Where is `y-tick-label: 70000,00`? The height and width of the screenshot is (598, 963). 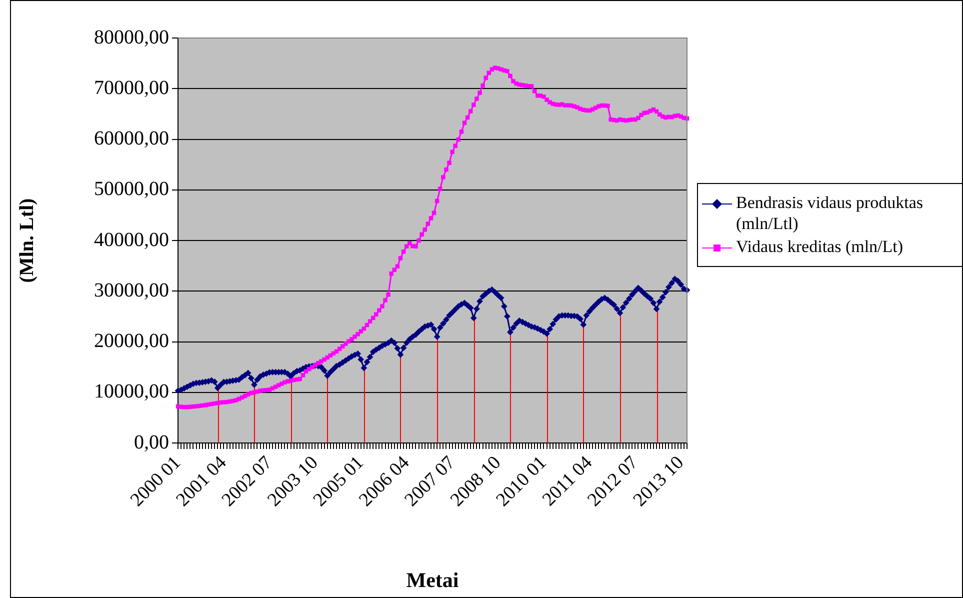
y-tick-label: 70000,00 is located at coordinates (131, 87).